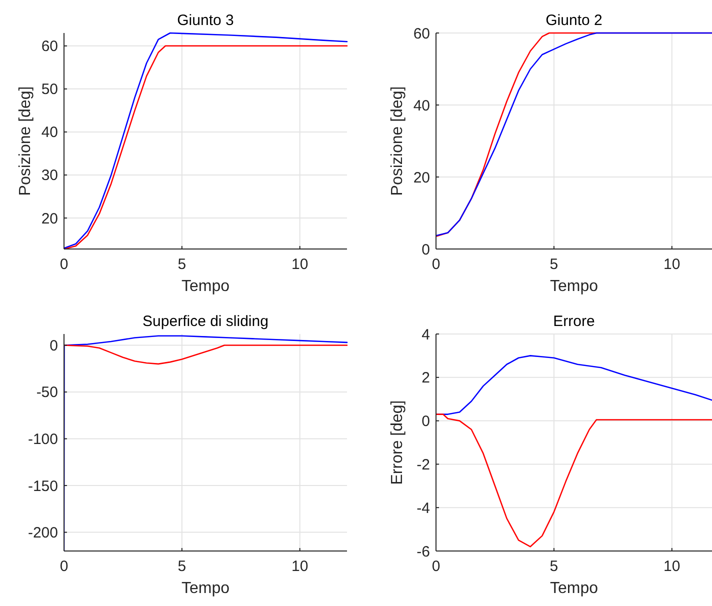 The height and width of the screenshot is (606, 712). What do you see at coordinates (423, 508) in the screenshot?
I see `y-tick-label: -4` at bounding box center [423, 508].